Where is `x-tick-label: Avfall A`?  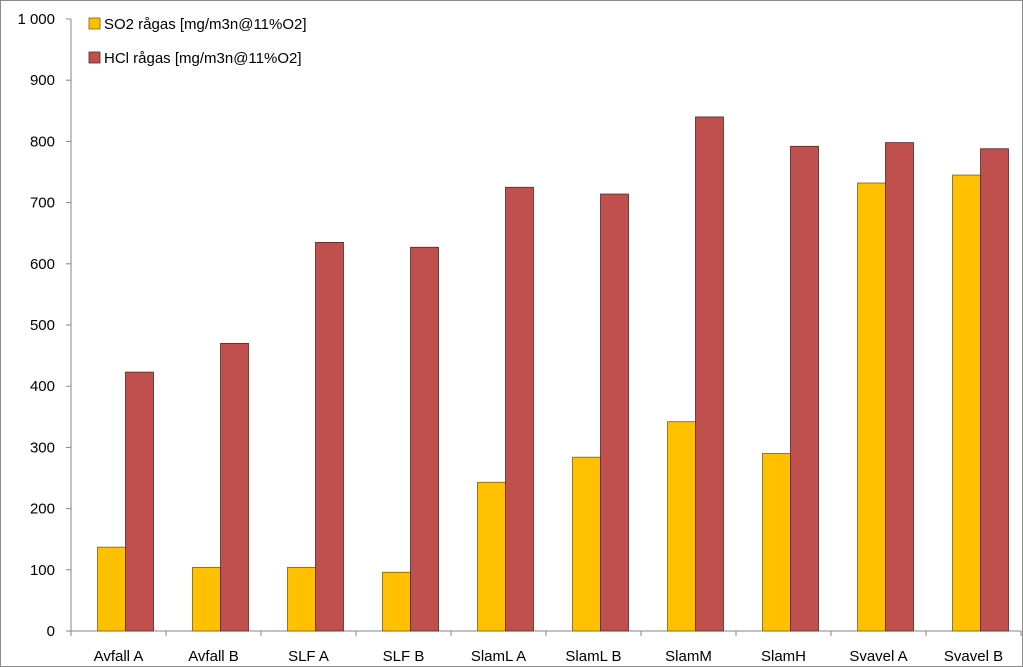
x-tick-label: Avfall A is located at coordinates (119, 656).